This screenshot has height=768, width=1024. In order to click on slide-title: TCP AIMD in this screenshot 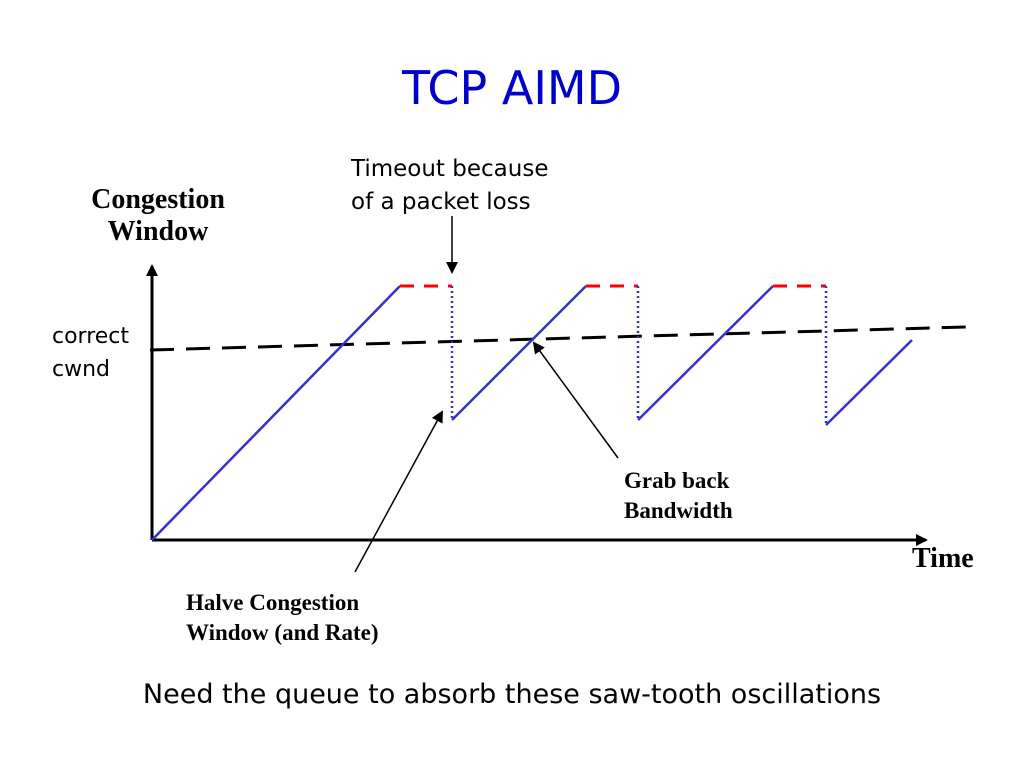, I will do `click(512, 88)`.